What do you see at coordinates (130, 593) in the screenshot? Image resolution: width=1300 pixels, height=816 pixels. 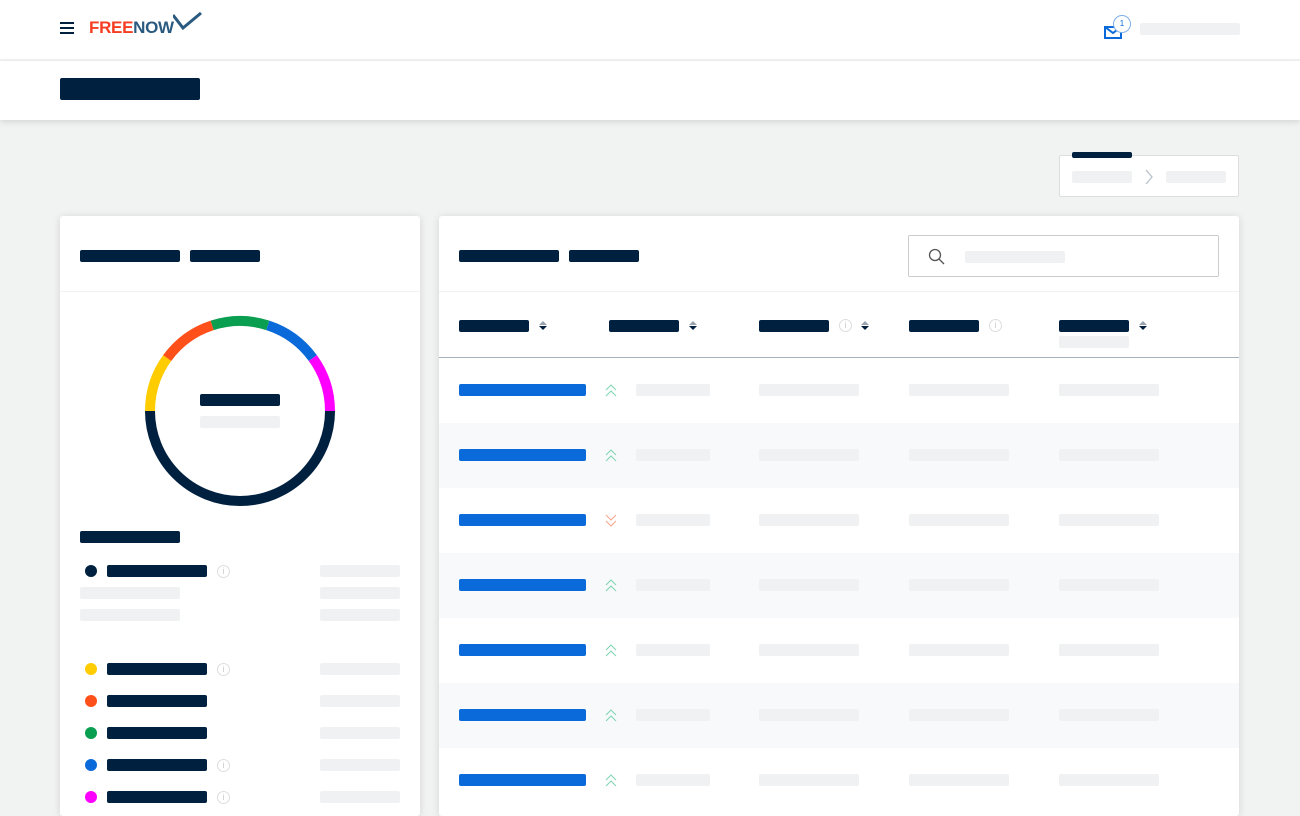 I see `legend-sub-label-placeholder` at bounding box center [130, 593].